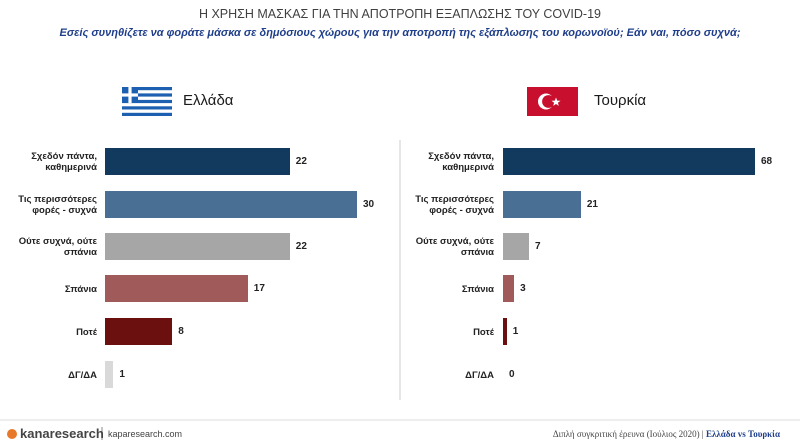 The image size is (800, 443). What do you see at coordinates (12, 434) in the screenshot?
I see `logo-dot` at bounding box center [12, 434].